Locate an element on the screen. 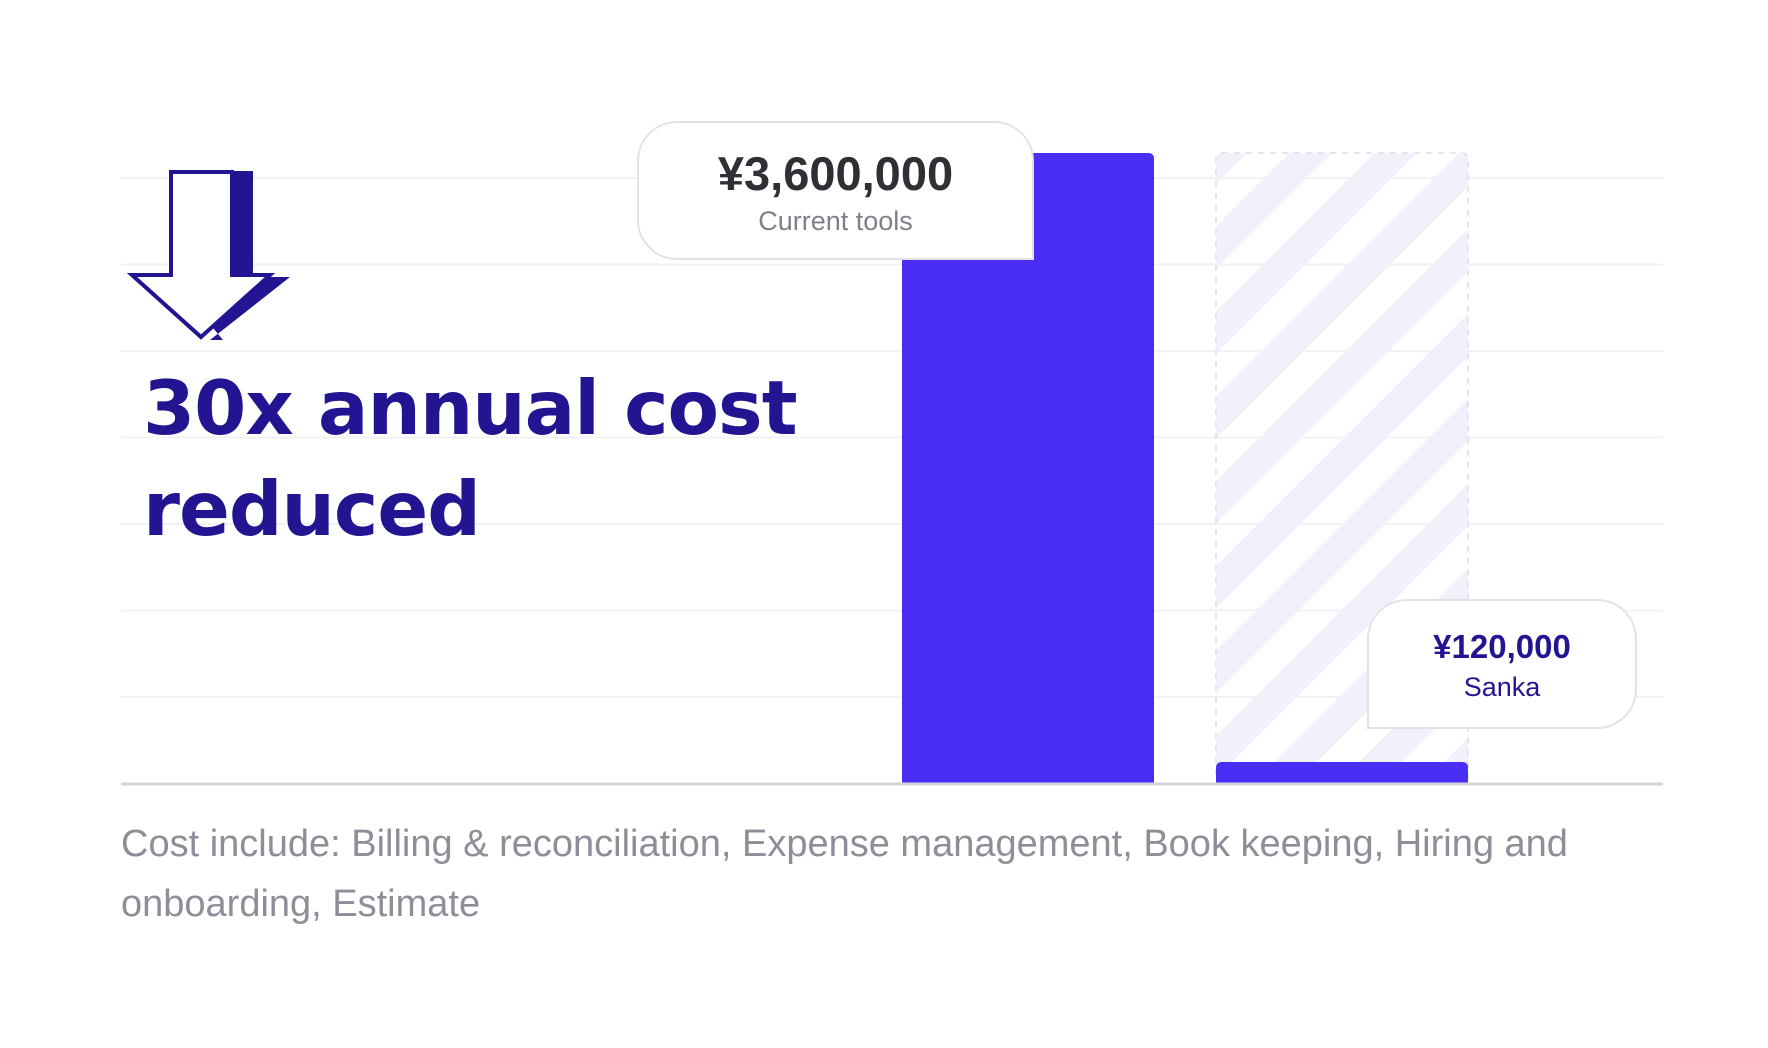 The image size is (1768, 1048). current-tools-callout: ¥3,600,000 Current tools is located at coordinates (835, 190).